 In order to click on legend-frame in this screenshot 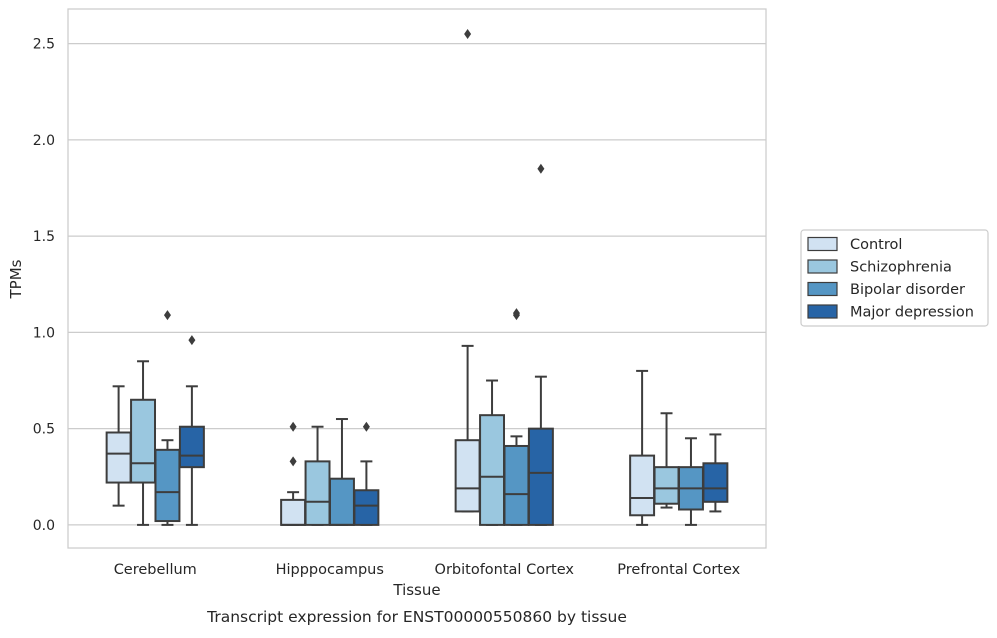, I will do `click(894, 278)`.